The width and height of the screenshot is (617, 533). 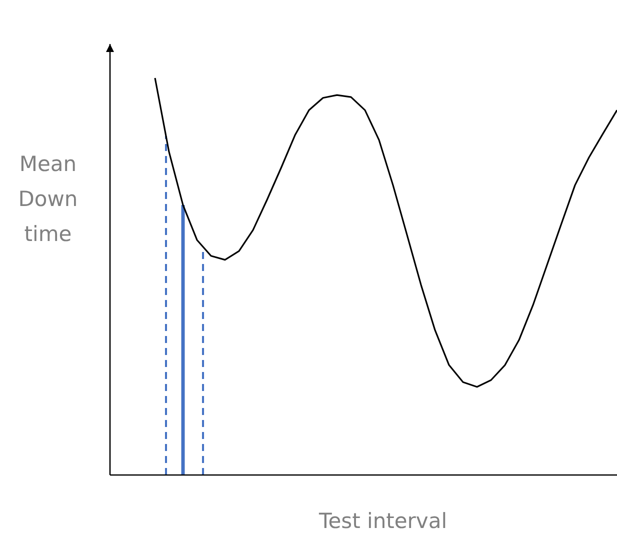 I want to click on y-axis-title: Mean Down time, so click(x=48, y=199).